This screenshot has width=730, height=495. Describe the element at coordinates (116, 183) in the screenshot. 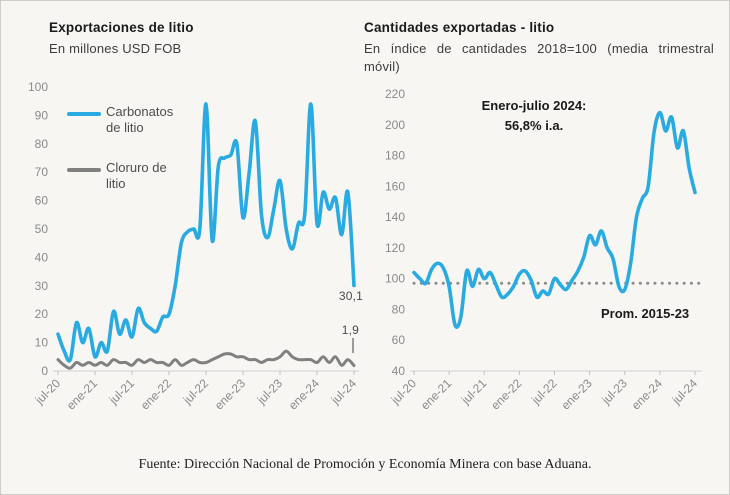

I see `legend-cloruro-line2: litio` at that location.